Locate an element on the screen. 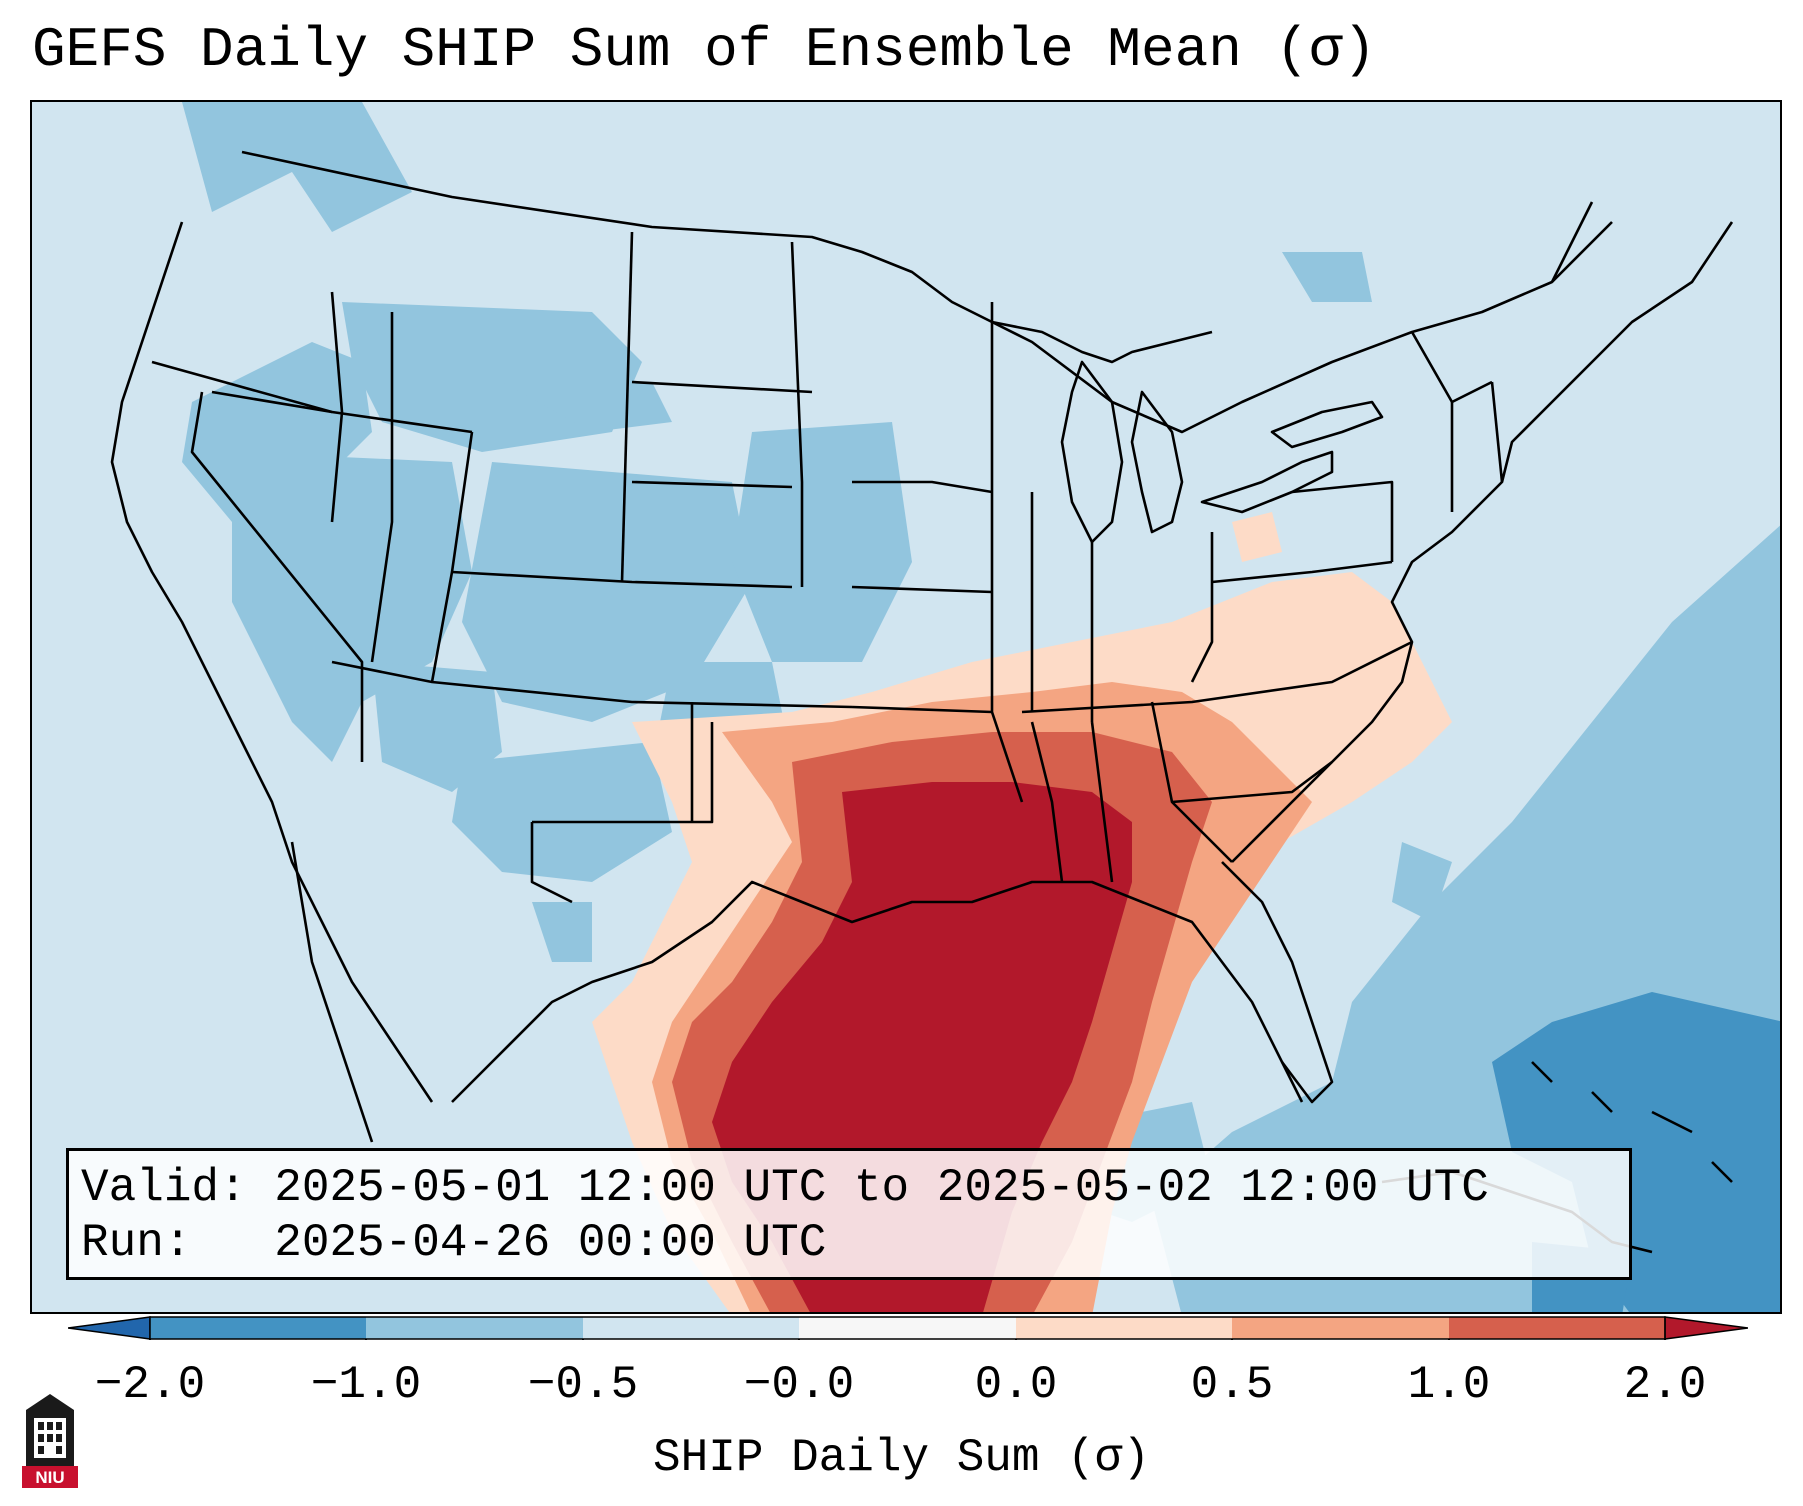 This screenshot has width=1803, height=1506. colorbar-outline is located at coordinates (907, 1328).